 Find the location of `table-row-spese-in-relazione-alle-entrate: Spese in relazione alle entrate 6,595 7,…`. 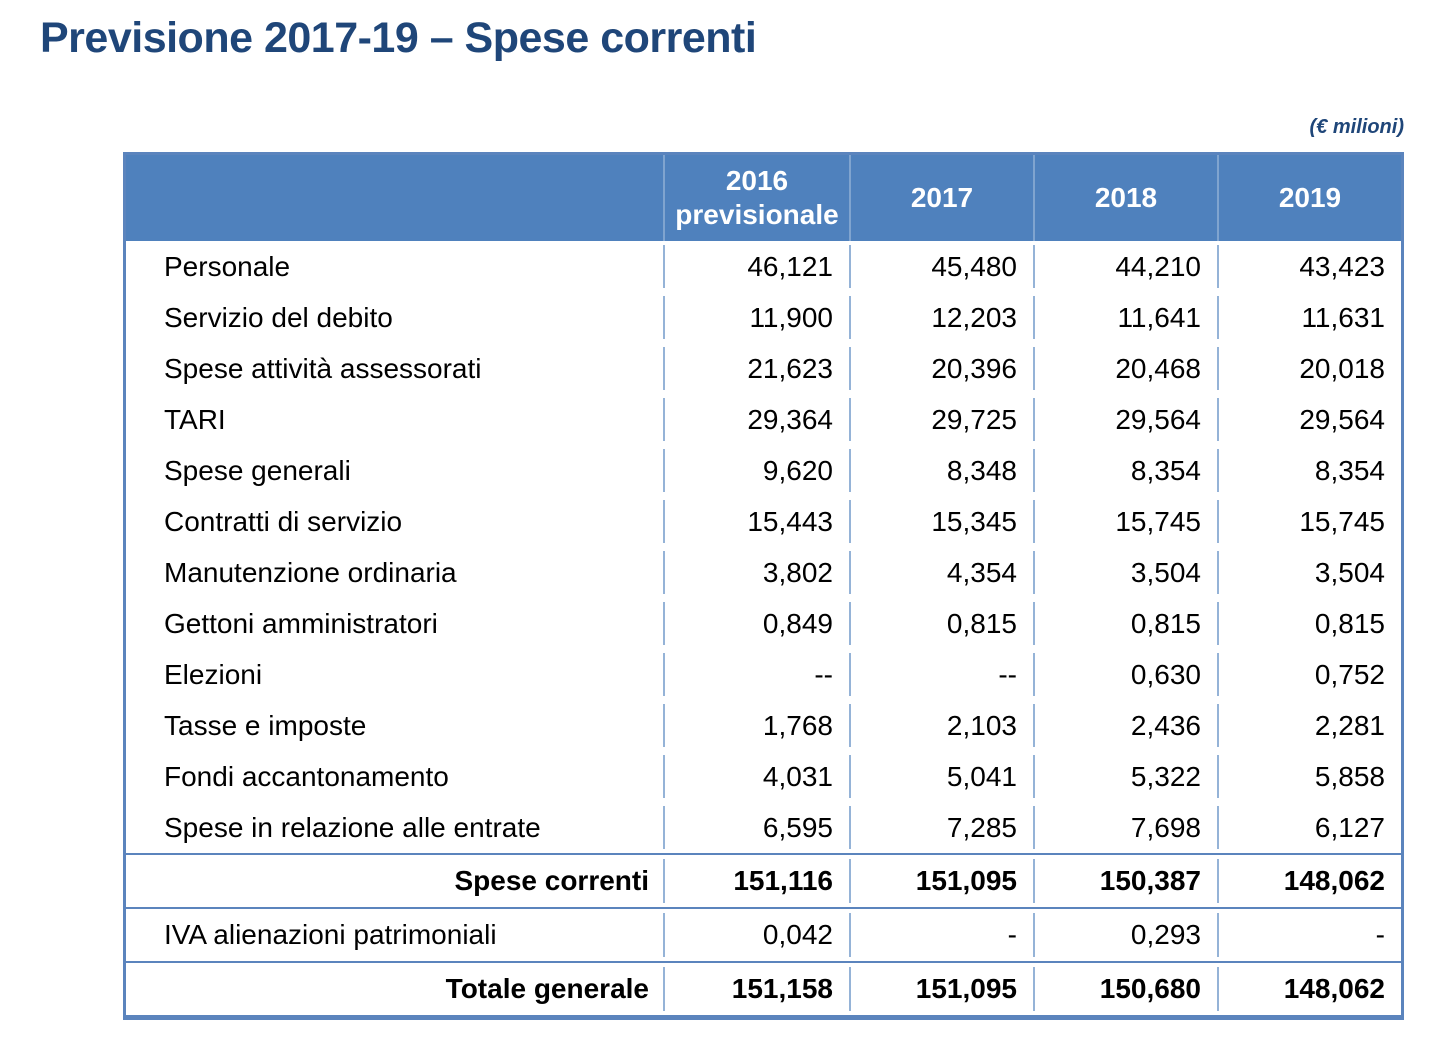

table-row-spese-in-relazione-alle-entrate: Spese in relazione alle entrate 6,595 7,… is located at coordinates (763, 827).